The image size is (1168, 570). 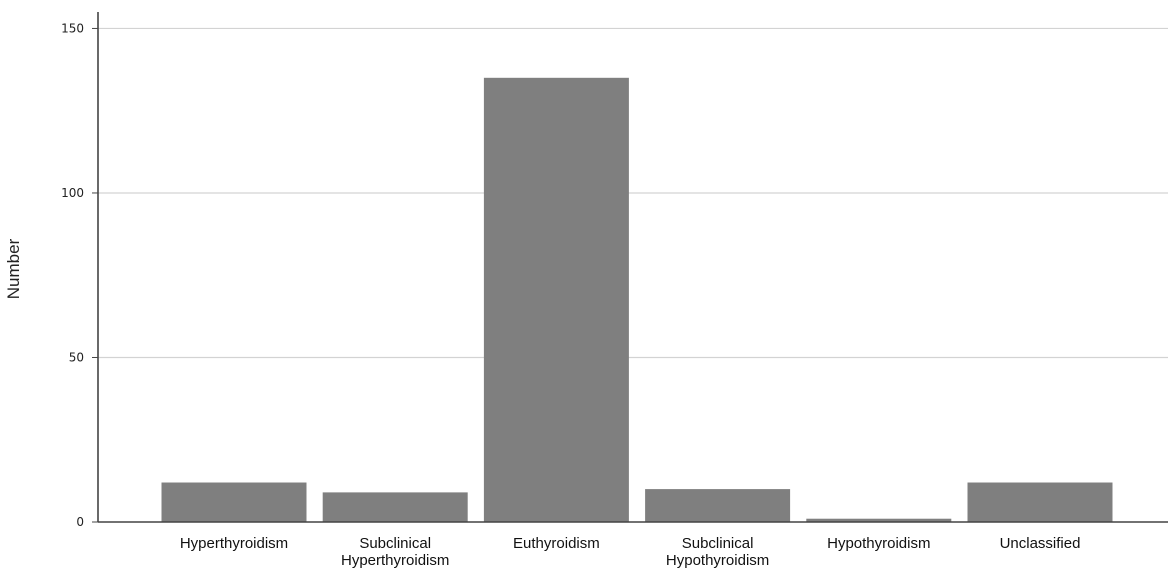 I want to click on y-axis-title: Number, so click(x=13, y=268).